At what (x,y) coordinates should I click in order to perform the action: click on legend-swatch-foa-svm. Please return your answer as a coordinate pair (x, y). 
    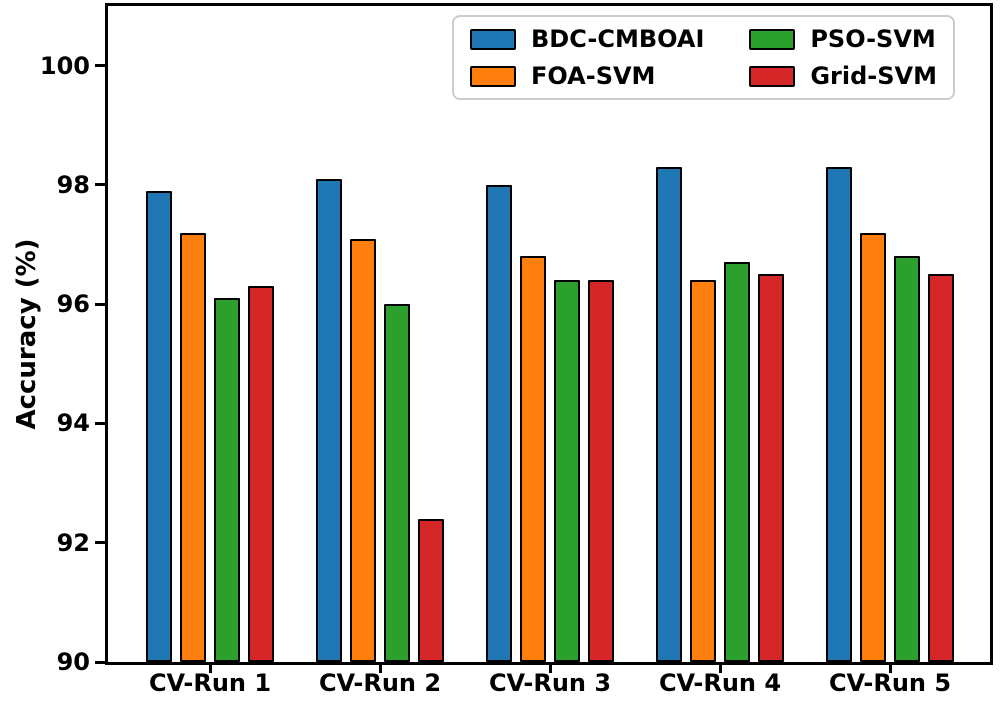
    Looking at the image, I should click on (493, 76).